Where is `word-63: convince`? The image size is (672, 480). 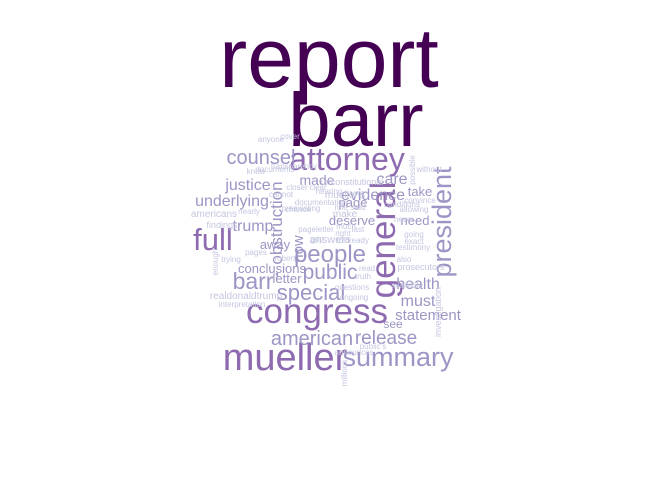 word-63: convince is located at coordinates (420, 200).